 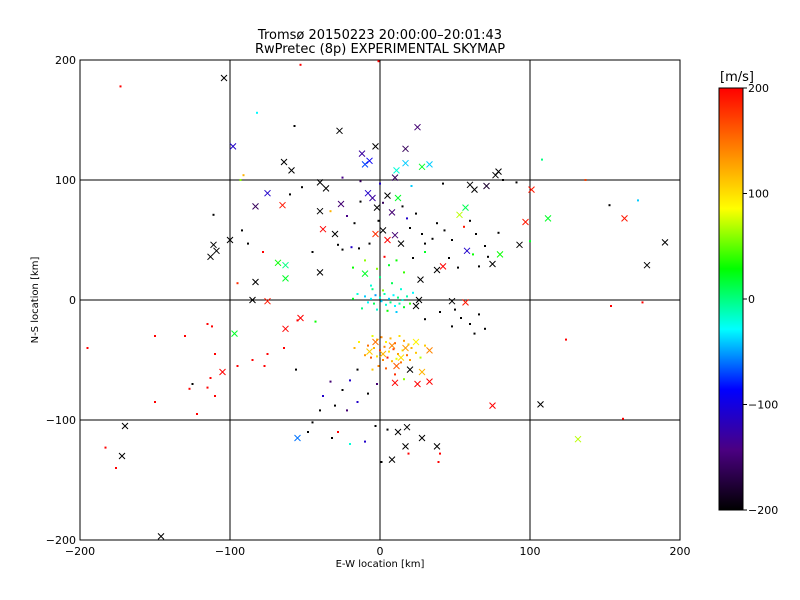 What do you see at coordinates (737, 77) in the screenshot?
I see `colorbar-label: [m/s]` at bounding box center [737, 77].